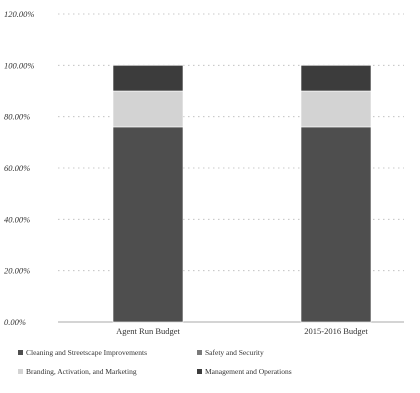  I want to click on y-tick-label: 40.00%, so click(17, 219).